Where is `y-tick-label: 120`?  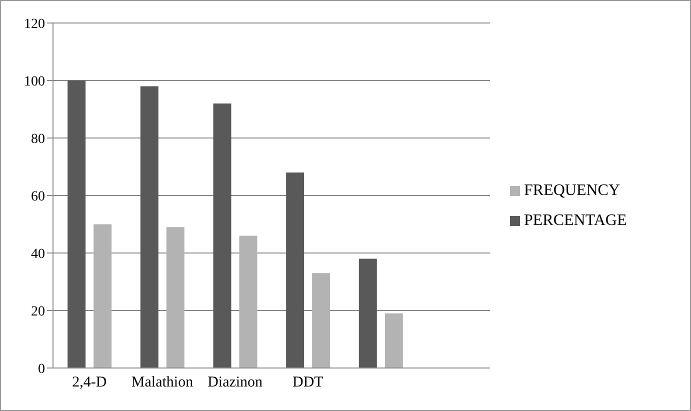
y-tick-label: 120 is located at coordinates (34, 24).